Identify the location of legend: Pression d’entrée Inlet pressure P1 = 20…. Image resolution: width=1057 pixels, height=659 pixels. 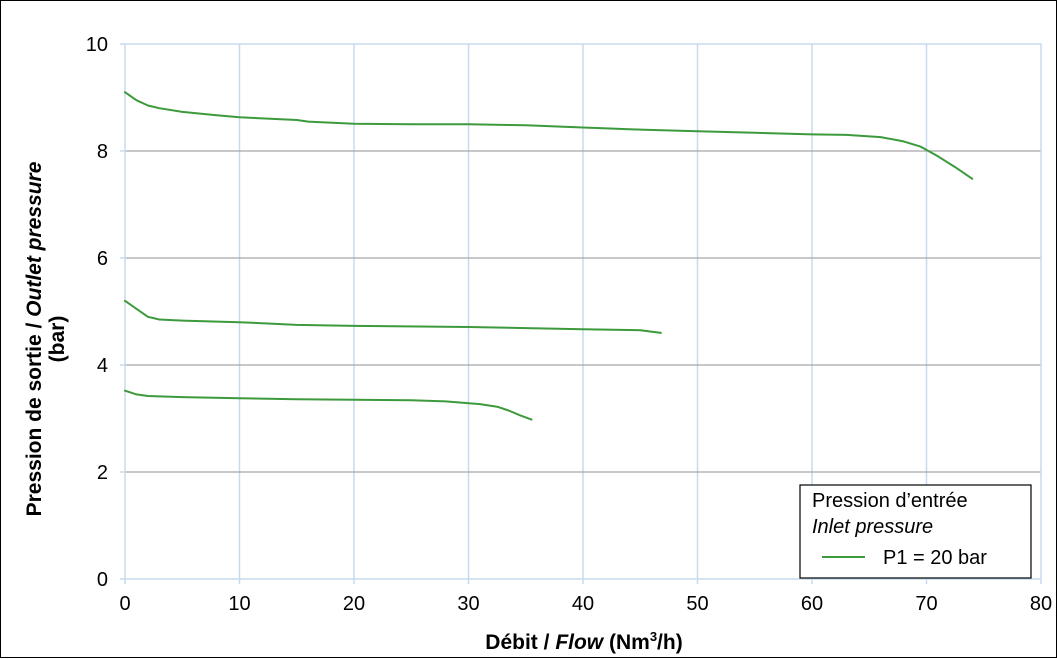
(915, 531).